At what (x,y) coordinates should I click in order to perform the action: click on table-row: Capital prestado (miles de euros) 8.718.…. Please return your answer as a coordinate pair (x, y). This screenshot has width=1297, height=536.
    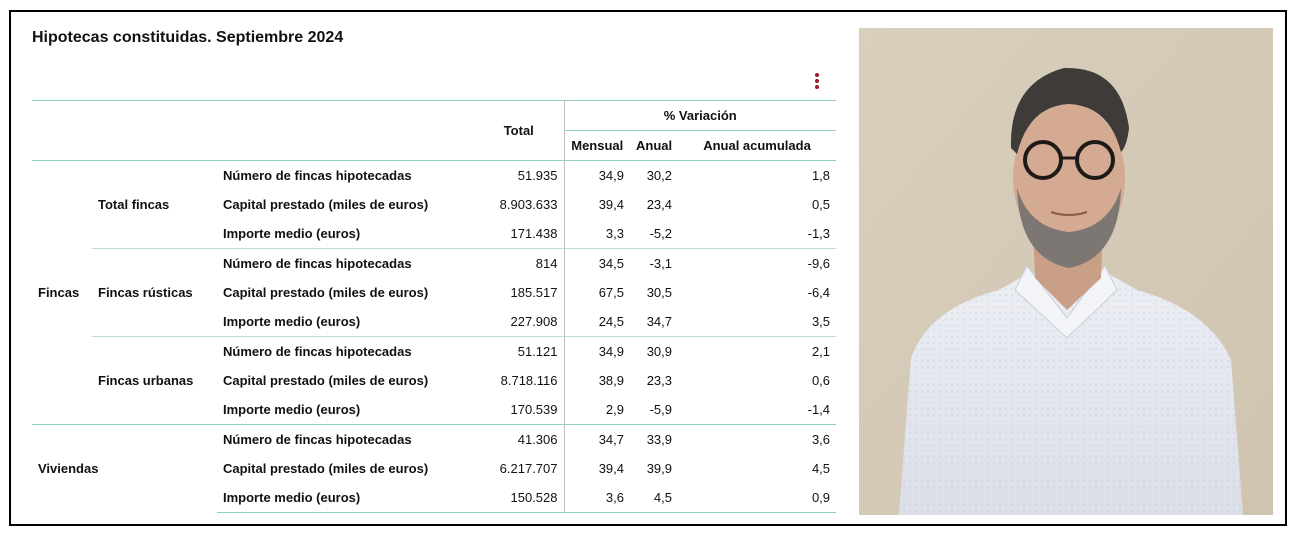
    Looking at the image, I should click on (434, 380).